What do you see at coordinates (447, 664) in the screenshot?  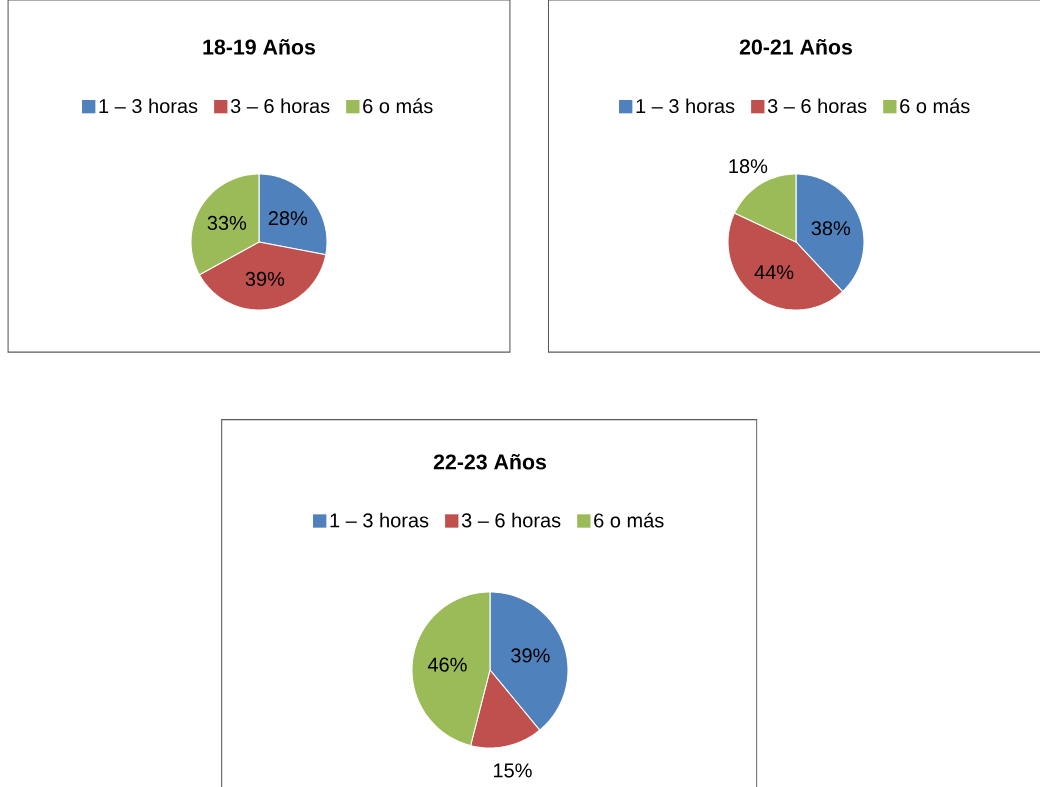 I see `data-label: 46%` at bounding box center [447, 664].